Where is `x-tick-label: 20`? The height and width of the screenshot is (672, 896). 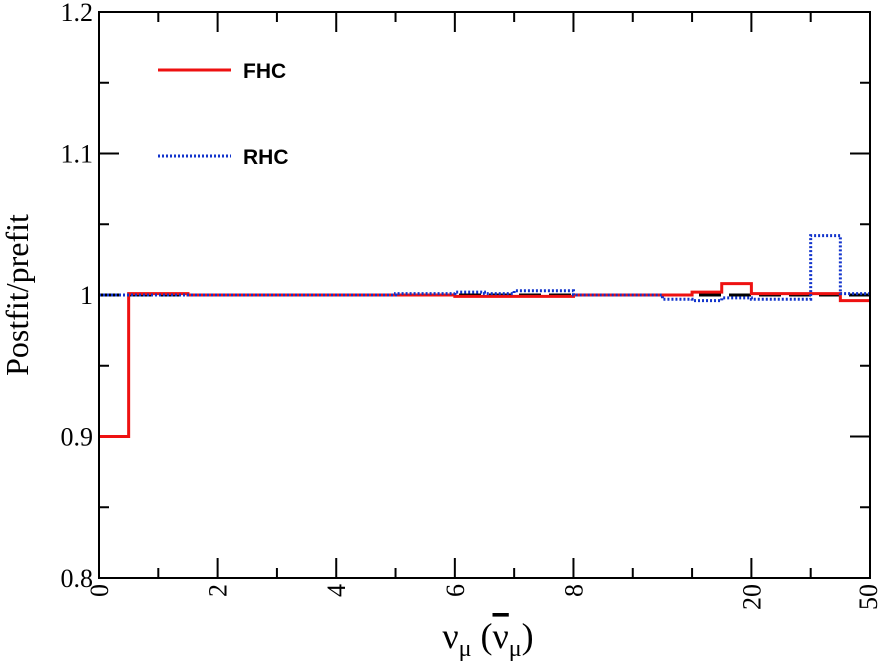 x-tick-label: 20 is located at coordinates (751, 597).